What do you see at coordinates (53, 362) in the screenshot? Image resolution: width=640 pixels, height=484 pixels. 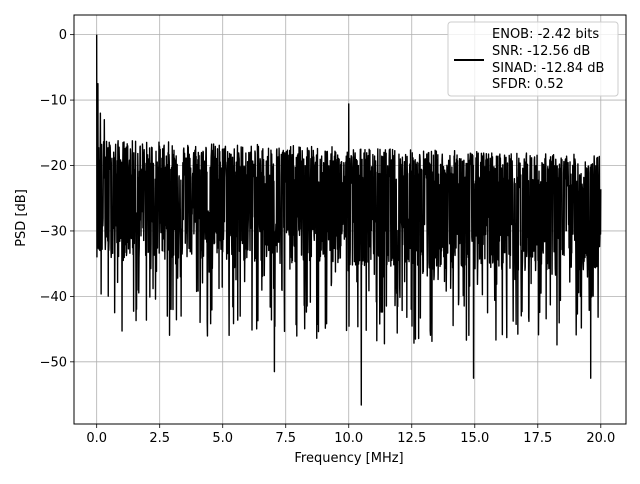 I see `y-tick-label: −50` at bounding box center [53, 362].